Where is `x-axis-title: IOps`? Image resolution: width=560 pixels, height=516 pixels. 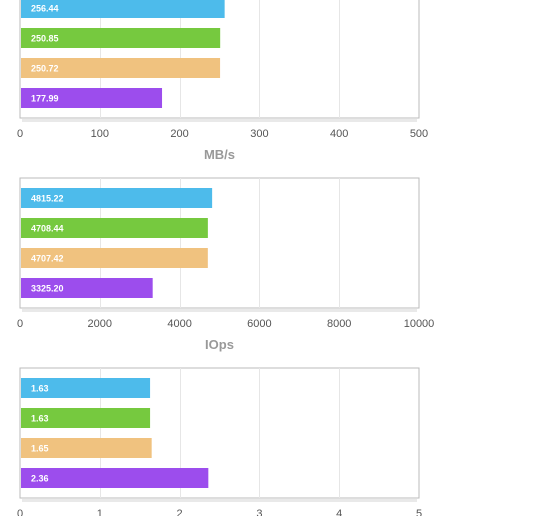 x-axis-title: IOps is located at coordinates (219, 344).